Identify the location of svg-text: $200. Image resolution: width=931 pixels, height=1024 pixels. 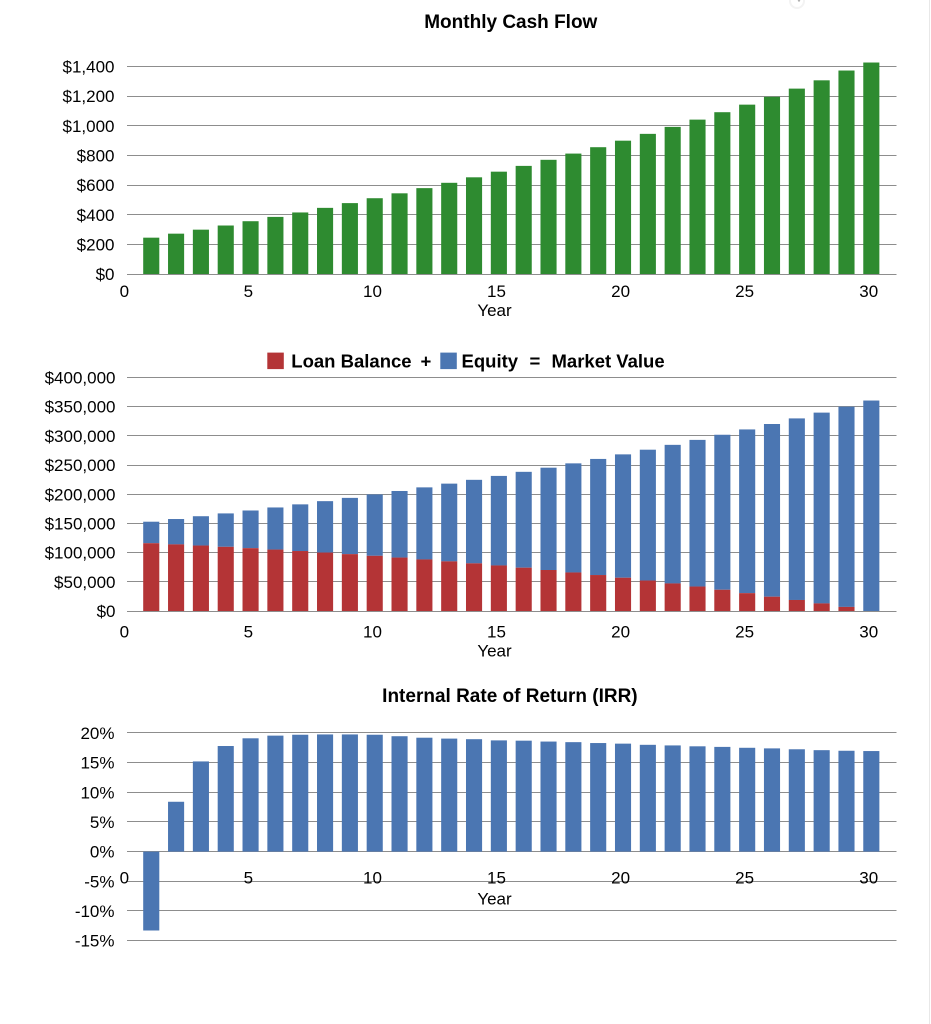
(96, 244).